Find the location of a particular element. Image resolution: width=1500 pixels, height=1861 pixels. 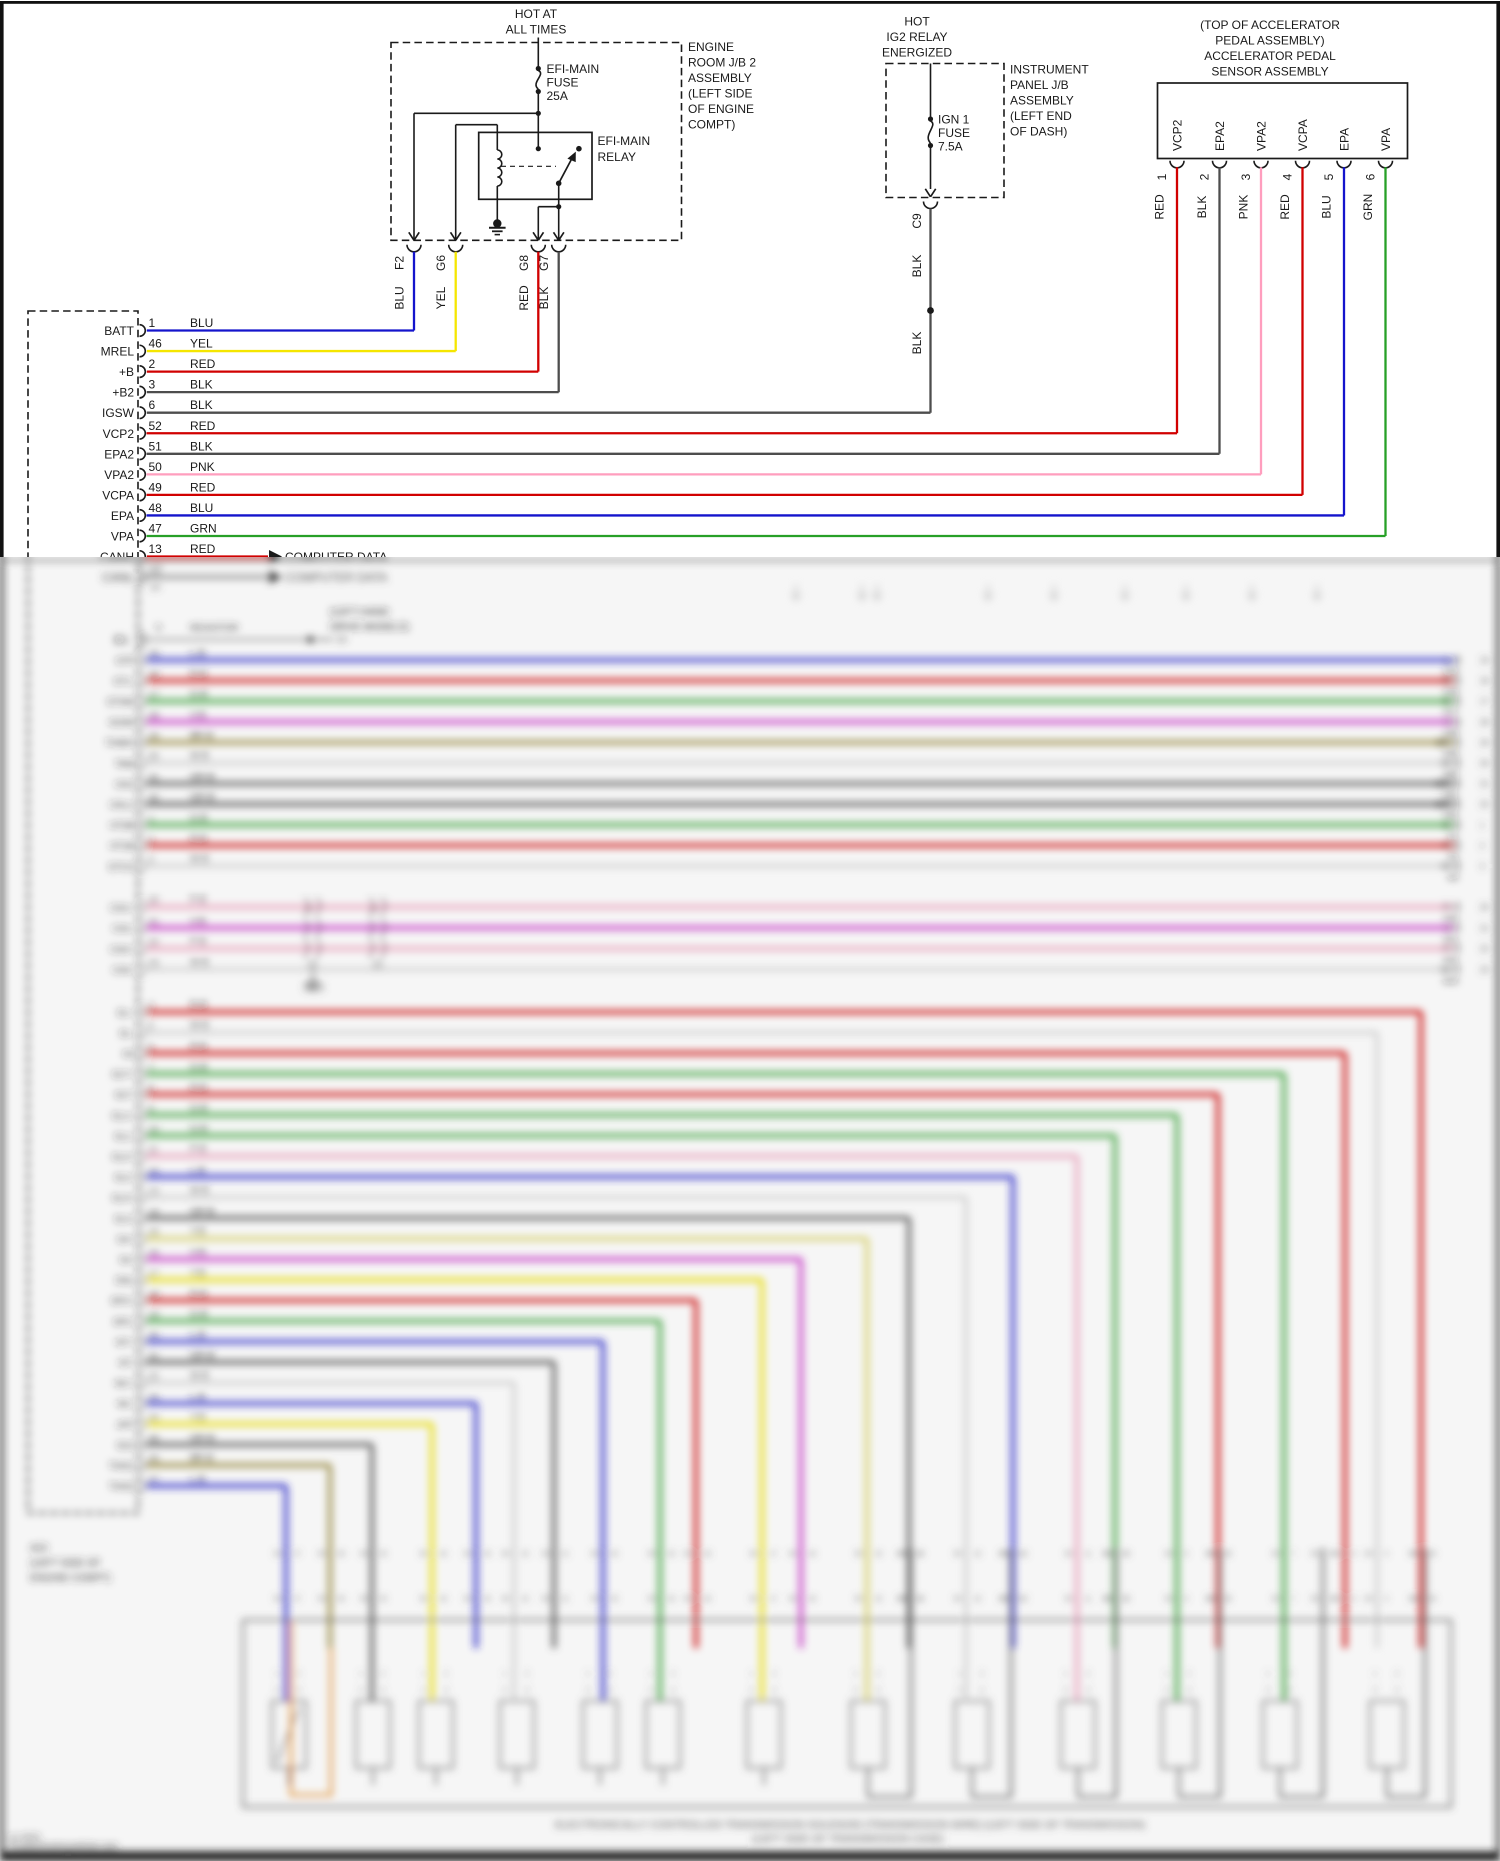

svg-text: CA2+ is located at coordinates (122, 948).